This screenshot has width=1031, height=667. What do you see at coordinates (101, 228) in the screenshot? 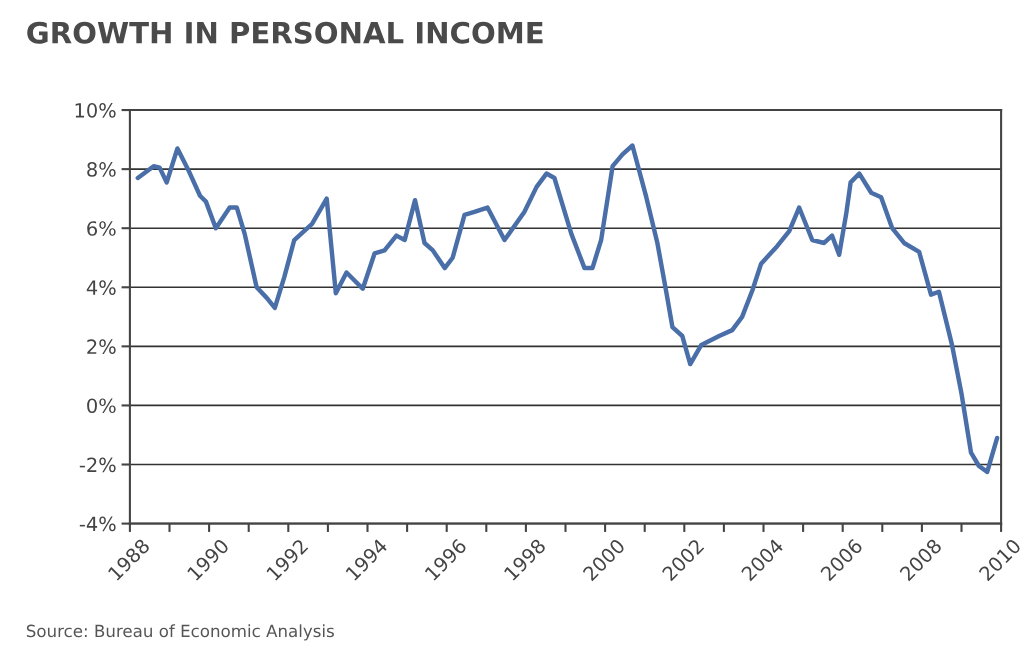
I see `y-tick-label: 6%` at bounding box center [101, 228].